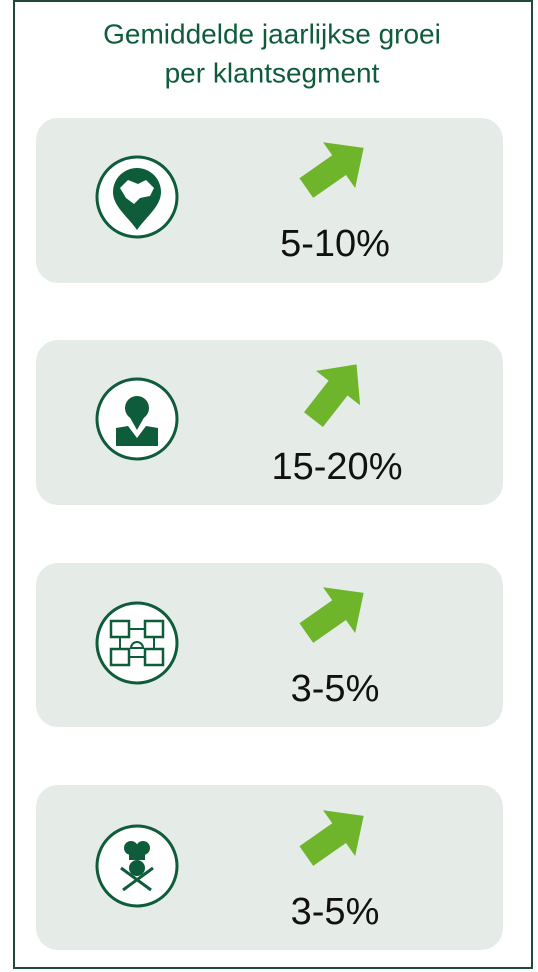 The height and width of the screenshot is (972, 538). I want to click on icon-links, so click(137, 643).